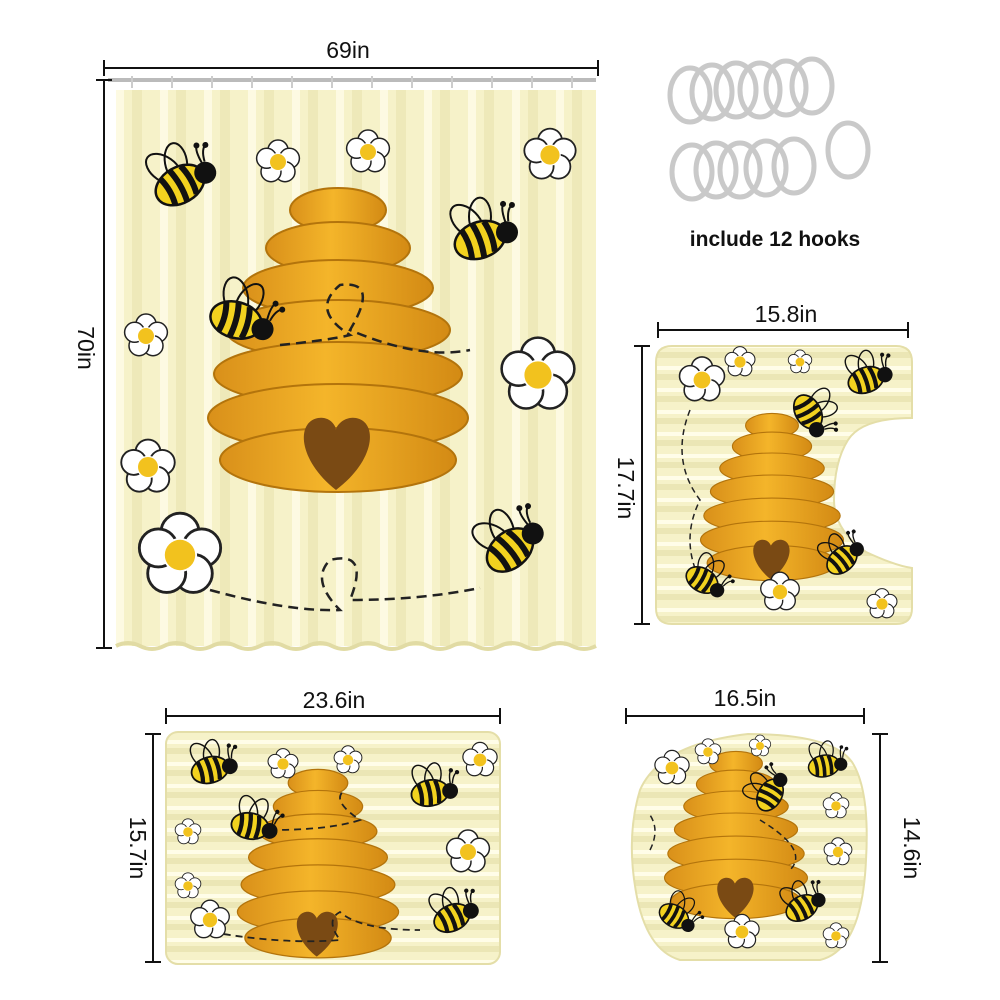  Describe the element at coordinates (345, 447) in the screenshot. I see `flight-path` at that location.